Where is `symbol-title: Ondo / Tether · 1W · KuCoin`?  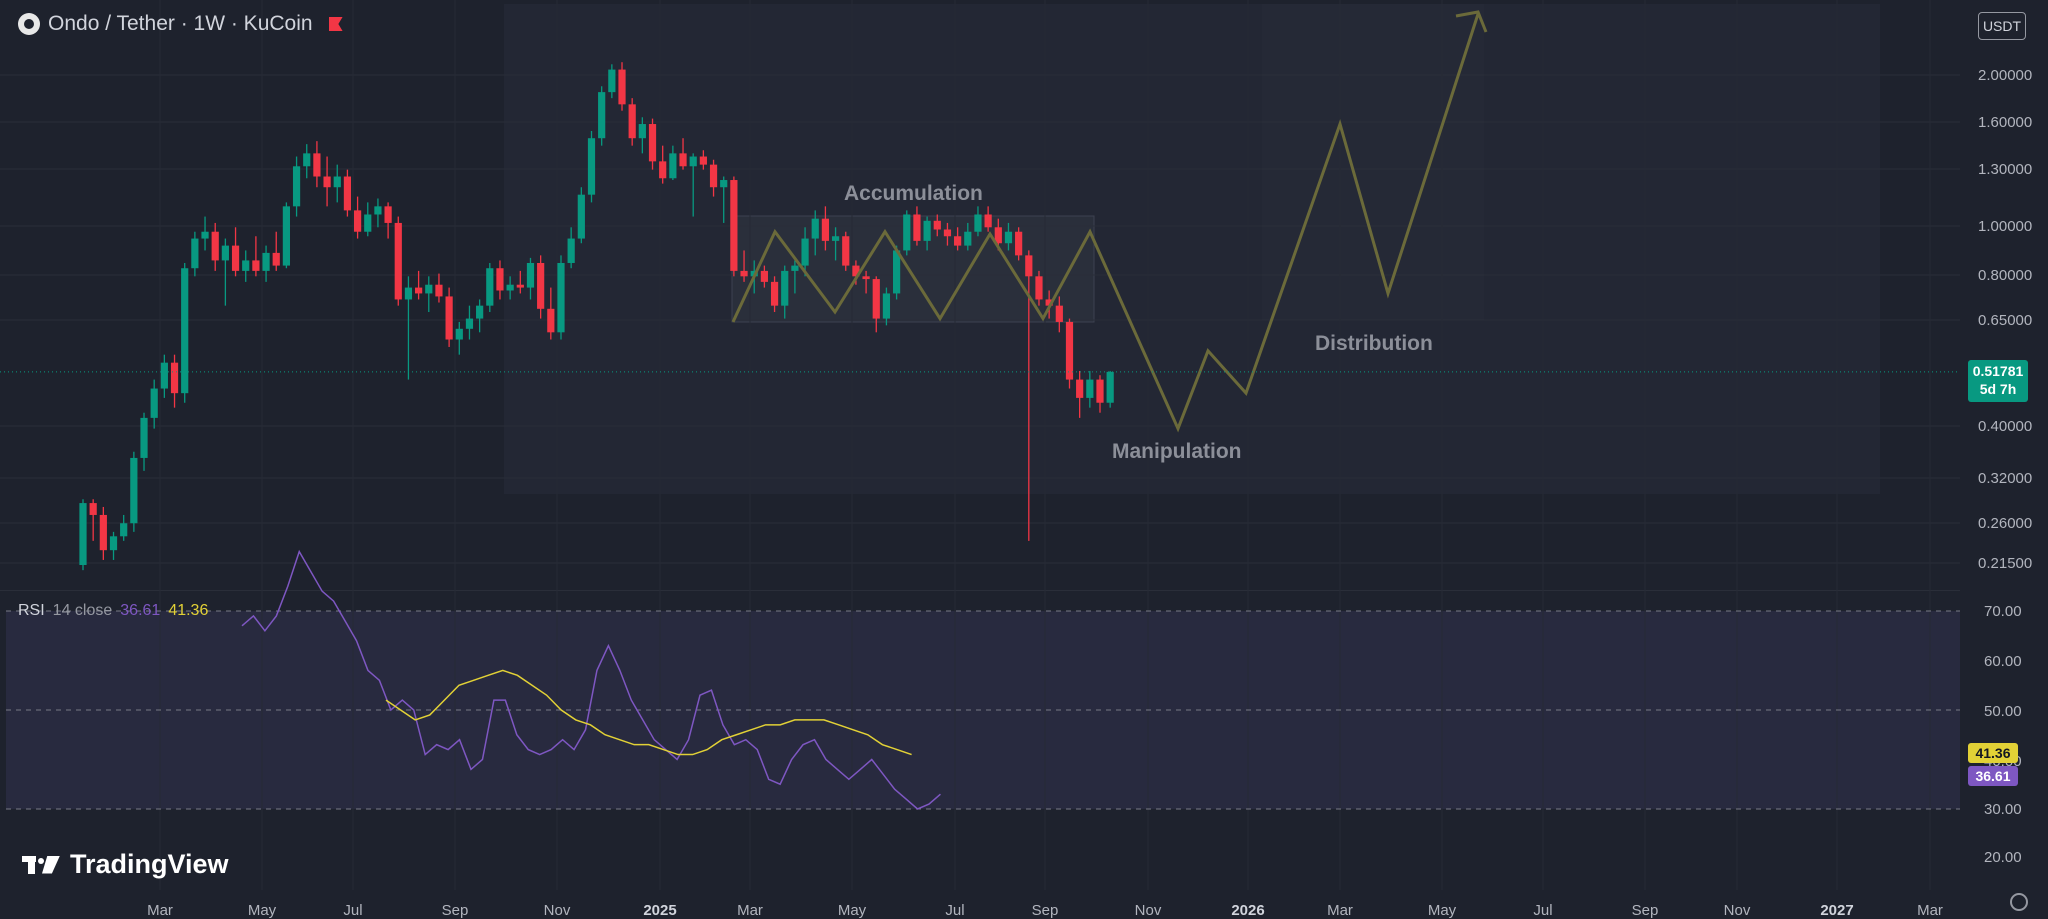 symbol-title: Ondo / Tether · 1W · KuCoin is located at coordinates (180, 23).